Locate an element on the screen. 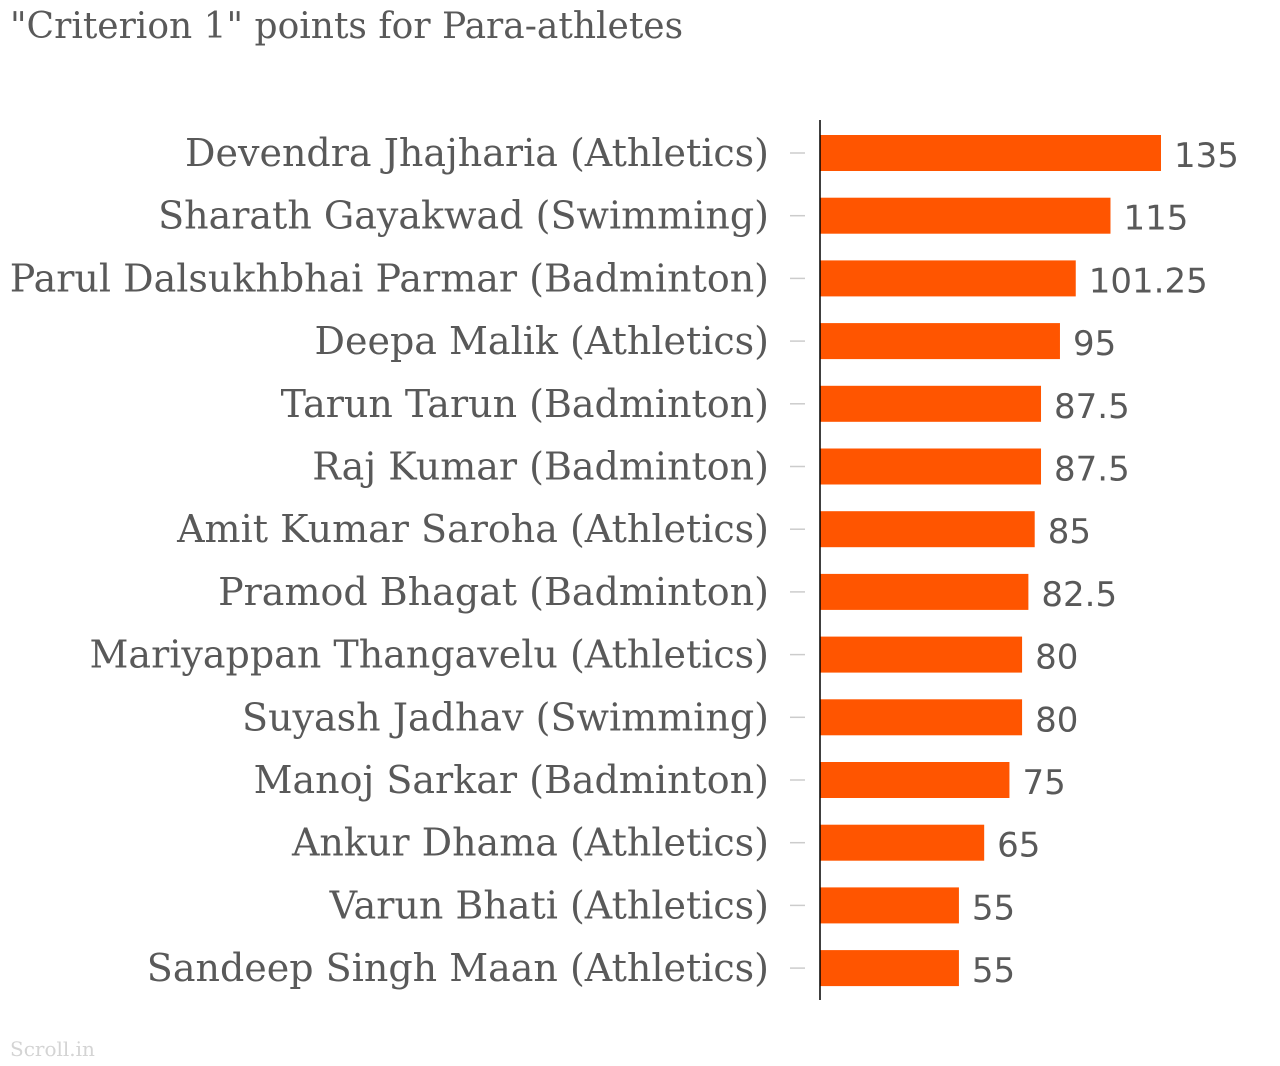 The height and width of the screenshot is (1066, 1280). value-label: 115 is located at coordinates (1155, 219).